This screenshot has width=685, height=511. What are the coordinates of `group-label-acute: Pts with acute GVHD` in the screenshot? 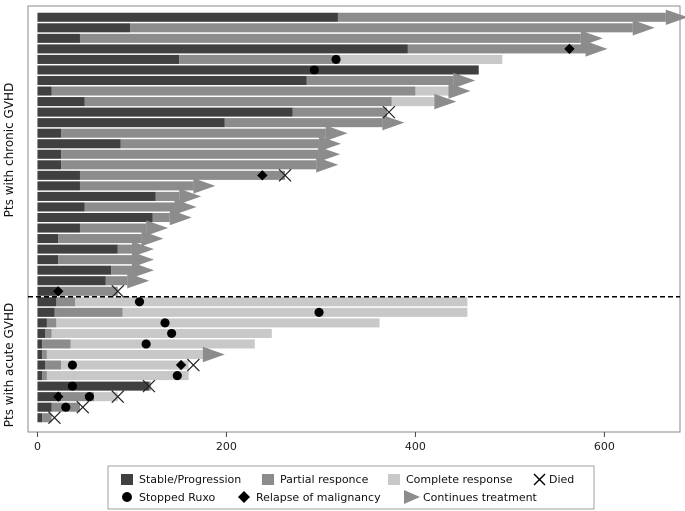 It's located at (9, 365).